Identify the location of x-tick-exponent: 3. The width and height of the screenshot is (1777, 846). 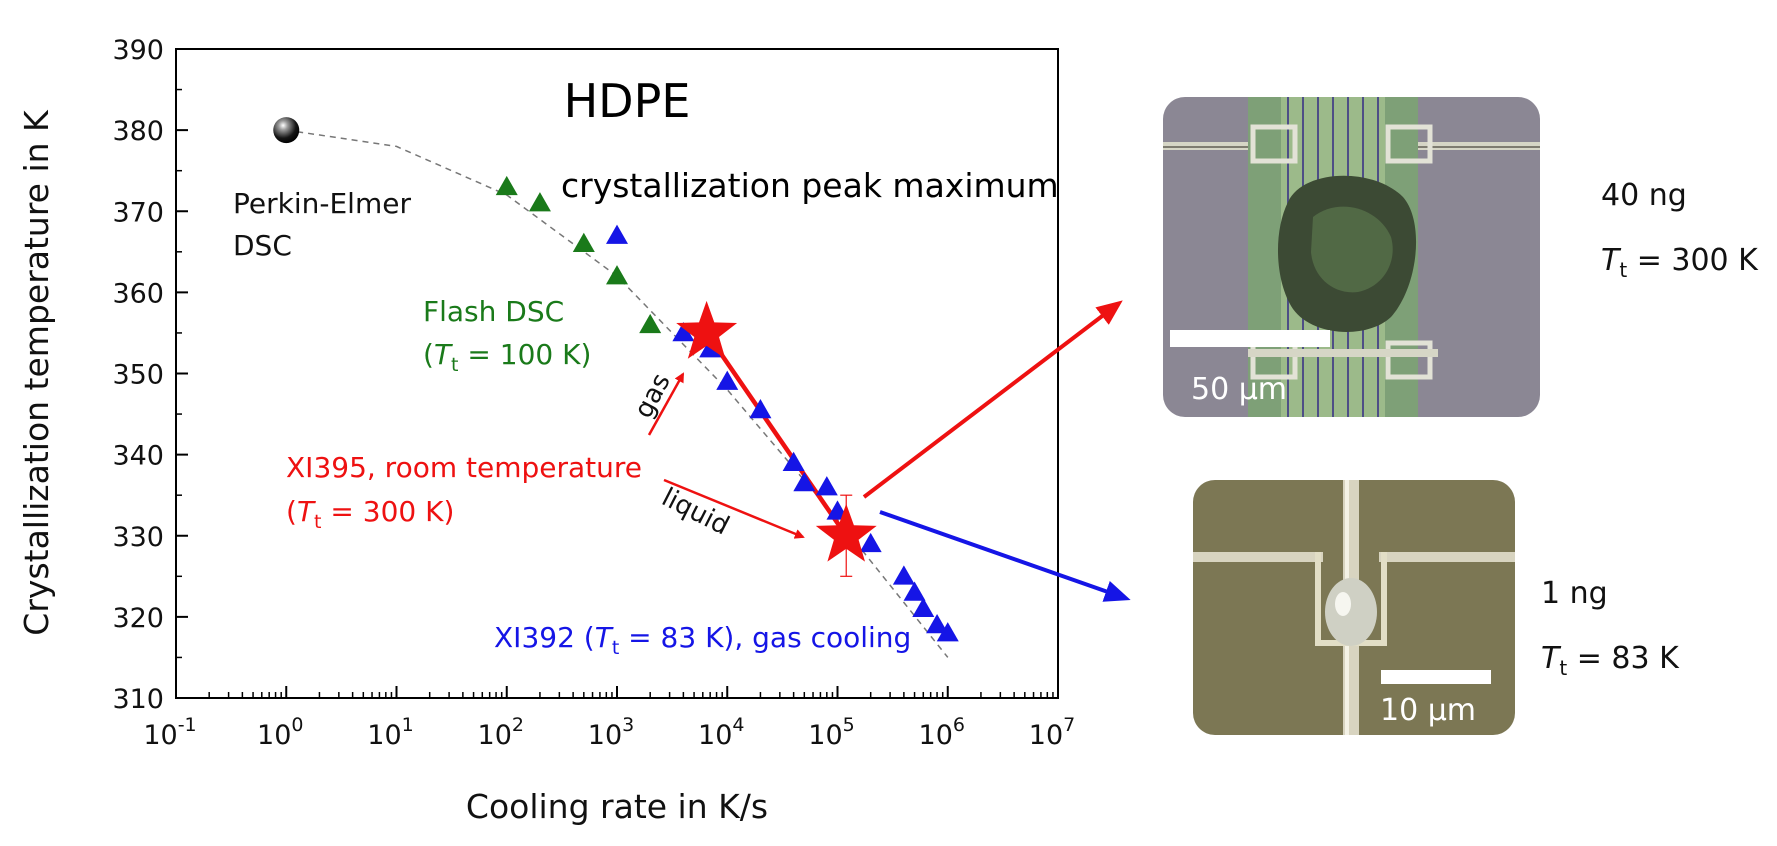
(628, 725).